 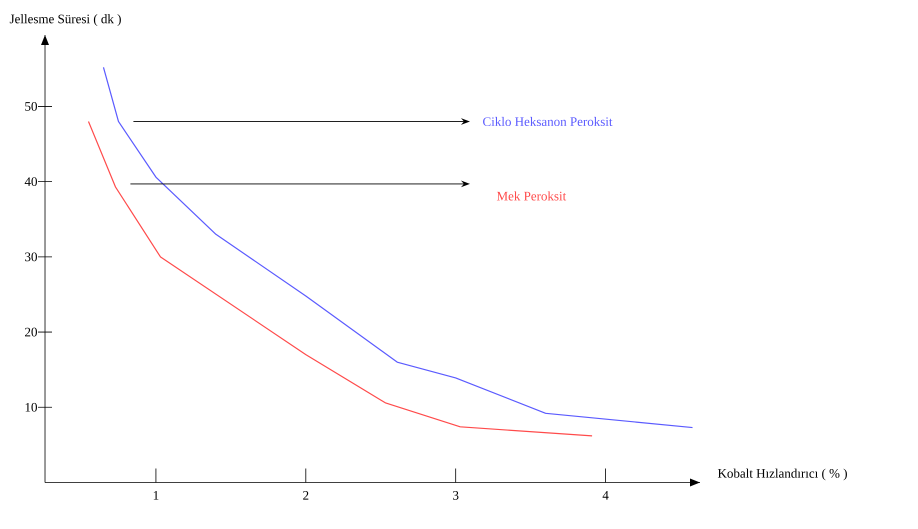 What do you see at coordinates (156, 495) in the screenshot?
I see `x-tick-label: 1` at bounding box center [156, 495].